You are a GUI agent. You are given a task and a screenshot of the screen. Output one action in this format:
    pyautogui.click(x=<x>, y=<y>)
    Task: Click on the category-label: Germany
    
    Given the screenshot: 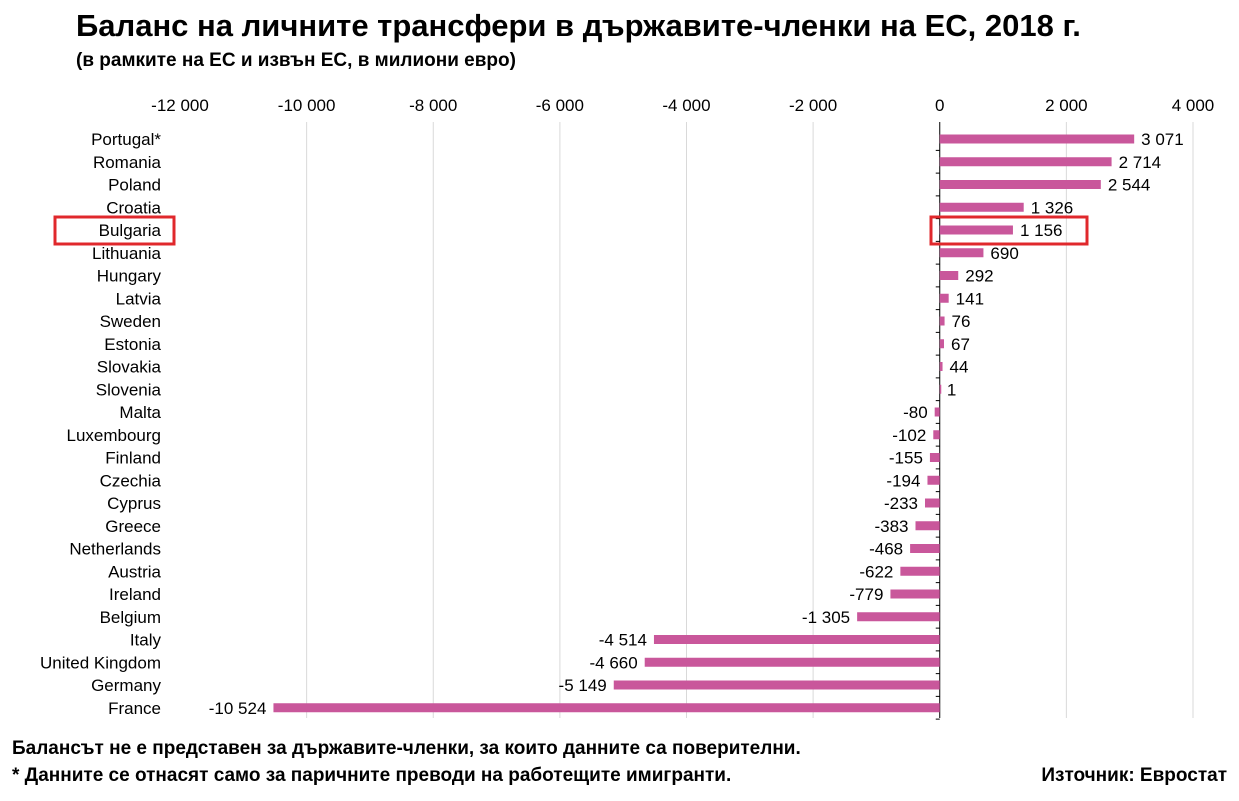 What is the action you would take?
    pyautogui.click(x=126, y=685)
    